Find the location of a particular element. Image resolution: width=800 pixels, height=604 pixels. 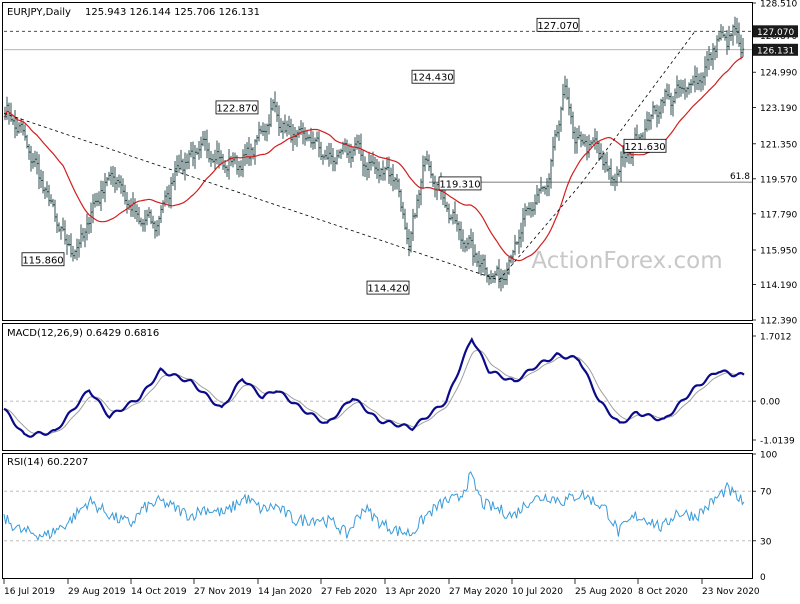

annotation-label: 119.310 is located at coordinates (459, 184).